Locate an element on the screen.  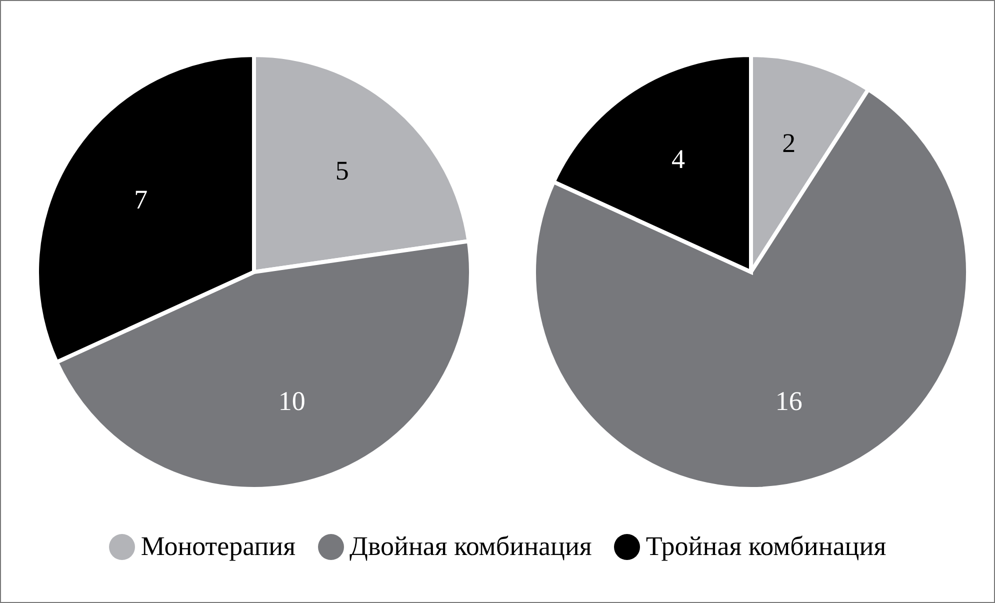
data-label: 7 is located at coordinates (141, 199).